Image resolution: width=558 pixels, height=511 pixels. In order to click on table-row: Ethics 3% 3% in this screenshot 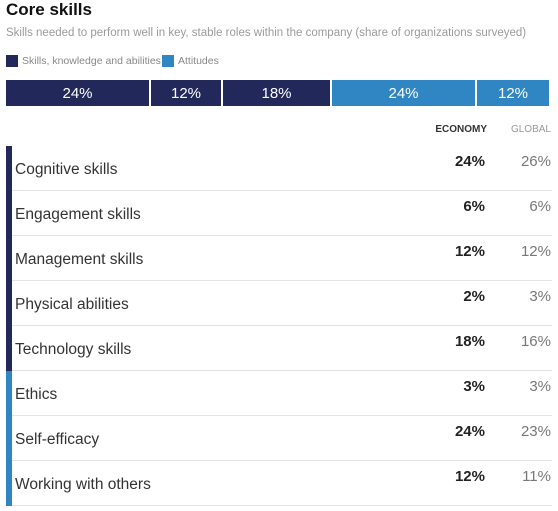, I will do `click(279, 393)`.